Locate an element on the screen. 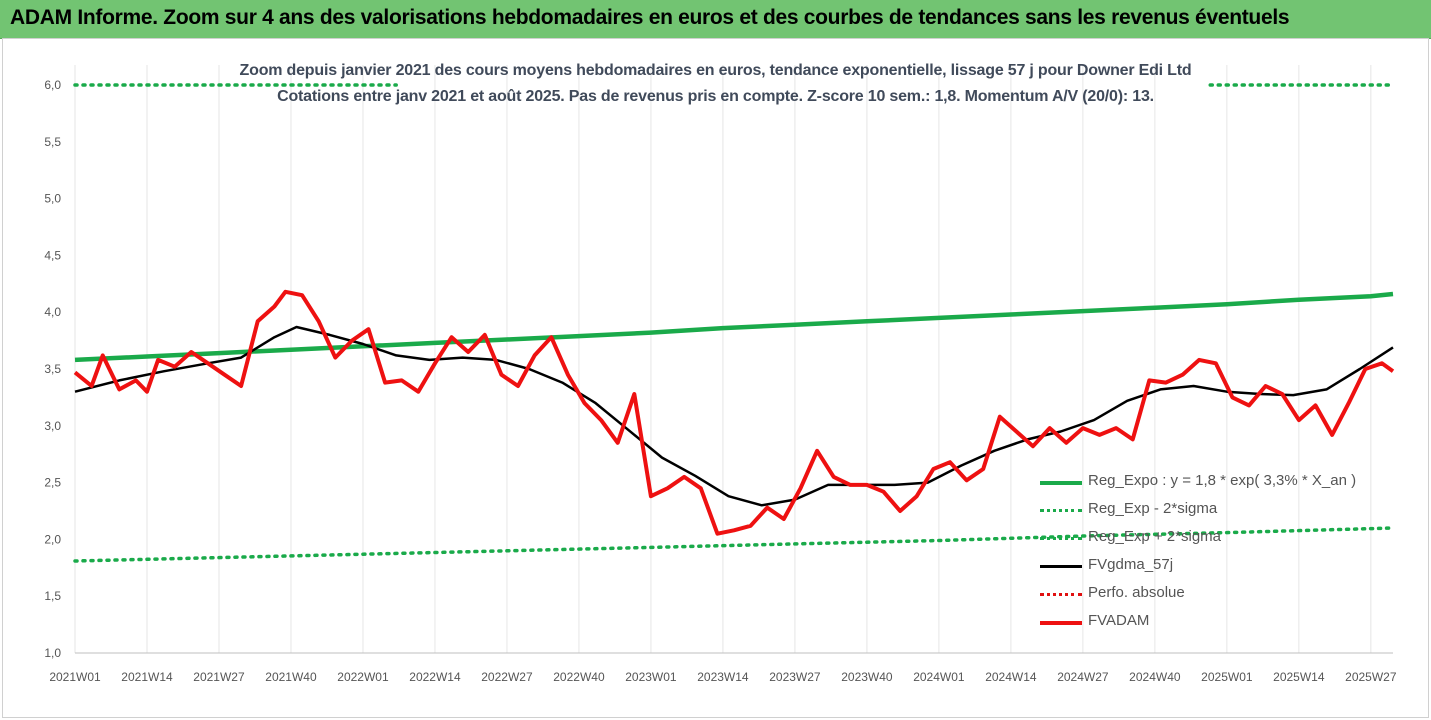 Image resolution: width=1431 pixels, height=720 pixels. legend-label: FVADAM is located at coordinates (1119, 620).